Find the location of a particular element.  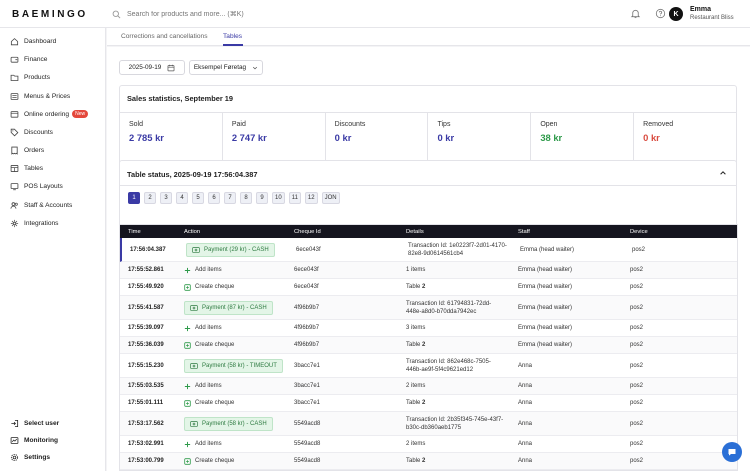

page-button: 11 is located at coordinates (294, 198).